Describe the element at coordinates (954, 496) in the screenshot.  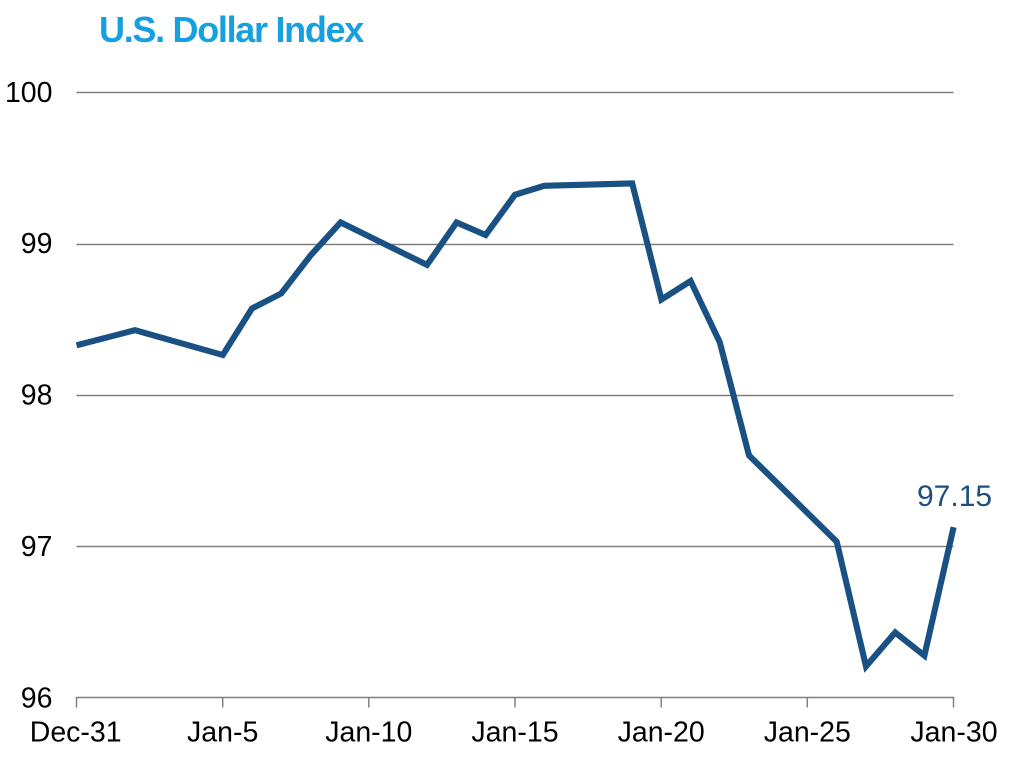
I see `svg-text: 97.15` at that location.